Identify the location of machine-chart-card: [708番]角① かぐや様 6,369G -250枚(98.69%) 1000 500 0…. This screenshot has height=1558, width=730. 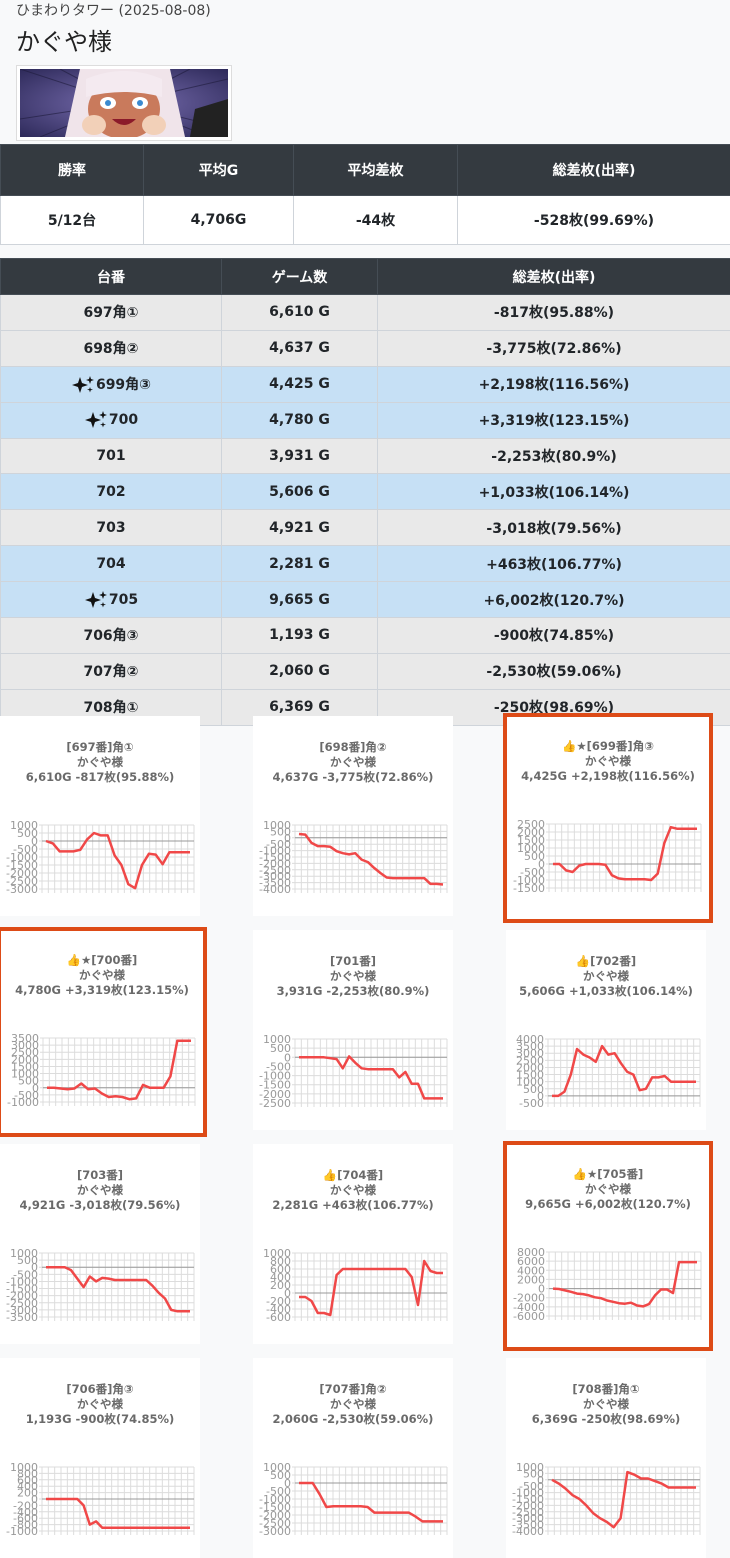
(606, 1458).